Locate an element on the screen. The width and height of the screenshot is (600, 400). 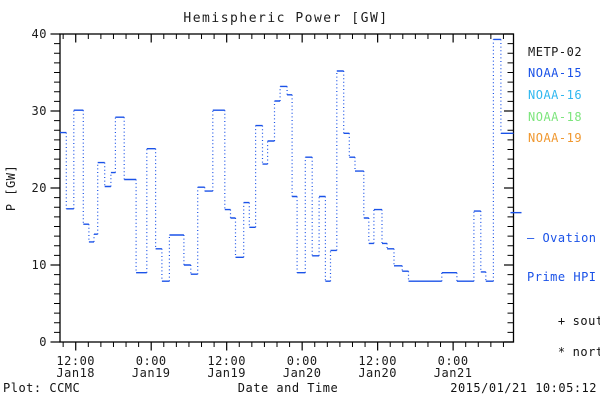
ovation-label-line1: – Ovation is located at coordinates (562, 238).